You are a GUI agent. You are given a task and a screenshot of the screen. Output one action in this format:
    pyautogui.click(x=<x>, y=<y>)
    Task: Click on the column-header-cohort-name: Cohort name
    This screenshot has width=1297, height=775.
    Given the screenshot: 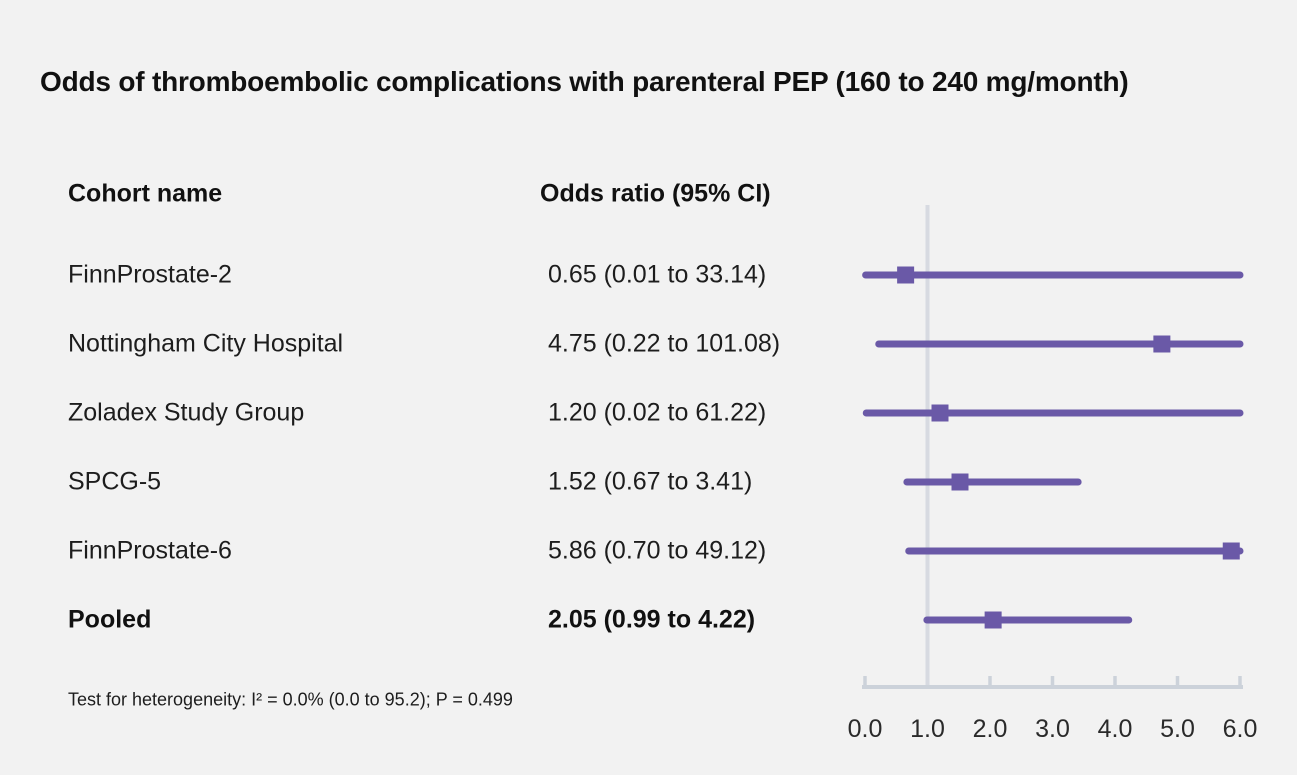 What is the action you would take?
    pyautogui.click(x=145, y=193)
    